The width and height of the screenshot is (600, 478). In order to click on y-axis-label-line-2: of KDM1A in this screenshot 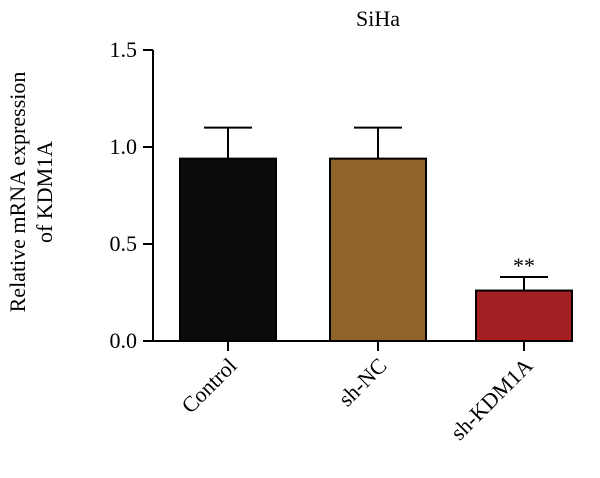, I will do `click(44, 192)`.